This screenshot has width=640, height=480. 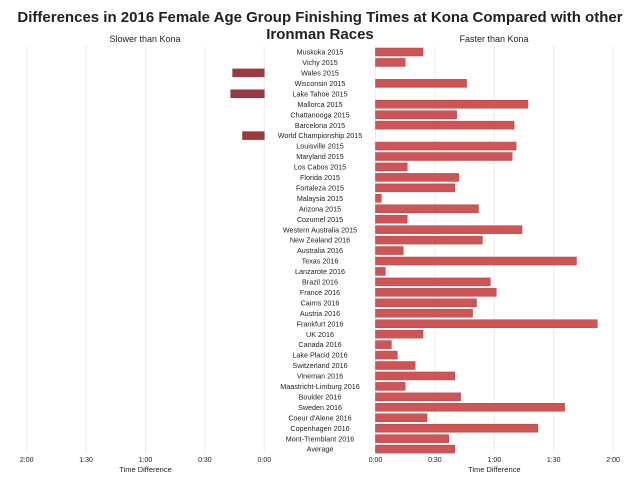 What do you see at coordinates (320, 146) in the screenshot?
I see `category-label: Louisville 2015` at bounding box center [320, 146].